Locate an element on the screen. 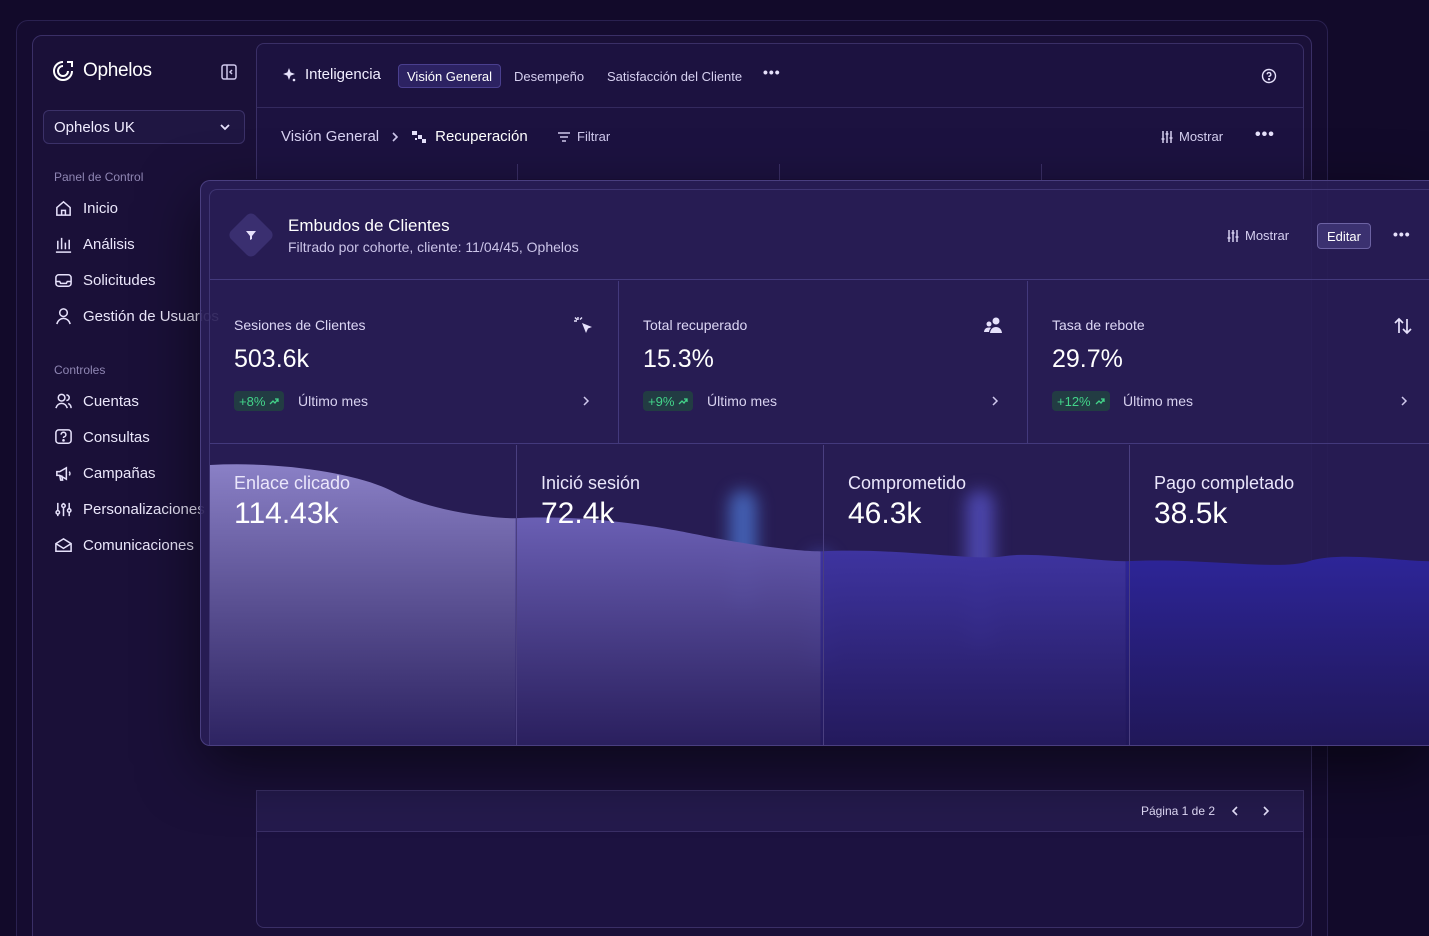 The height and width of the screenshot is (936, 1429). filter-lines-icon is located at coordinates (564, 136).